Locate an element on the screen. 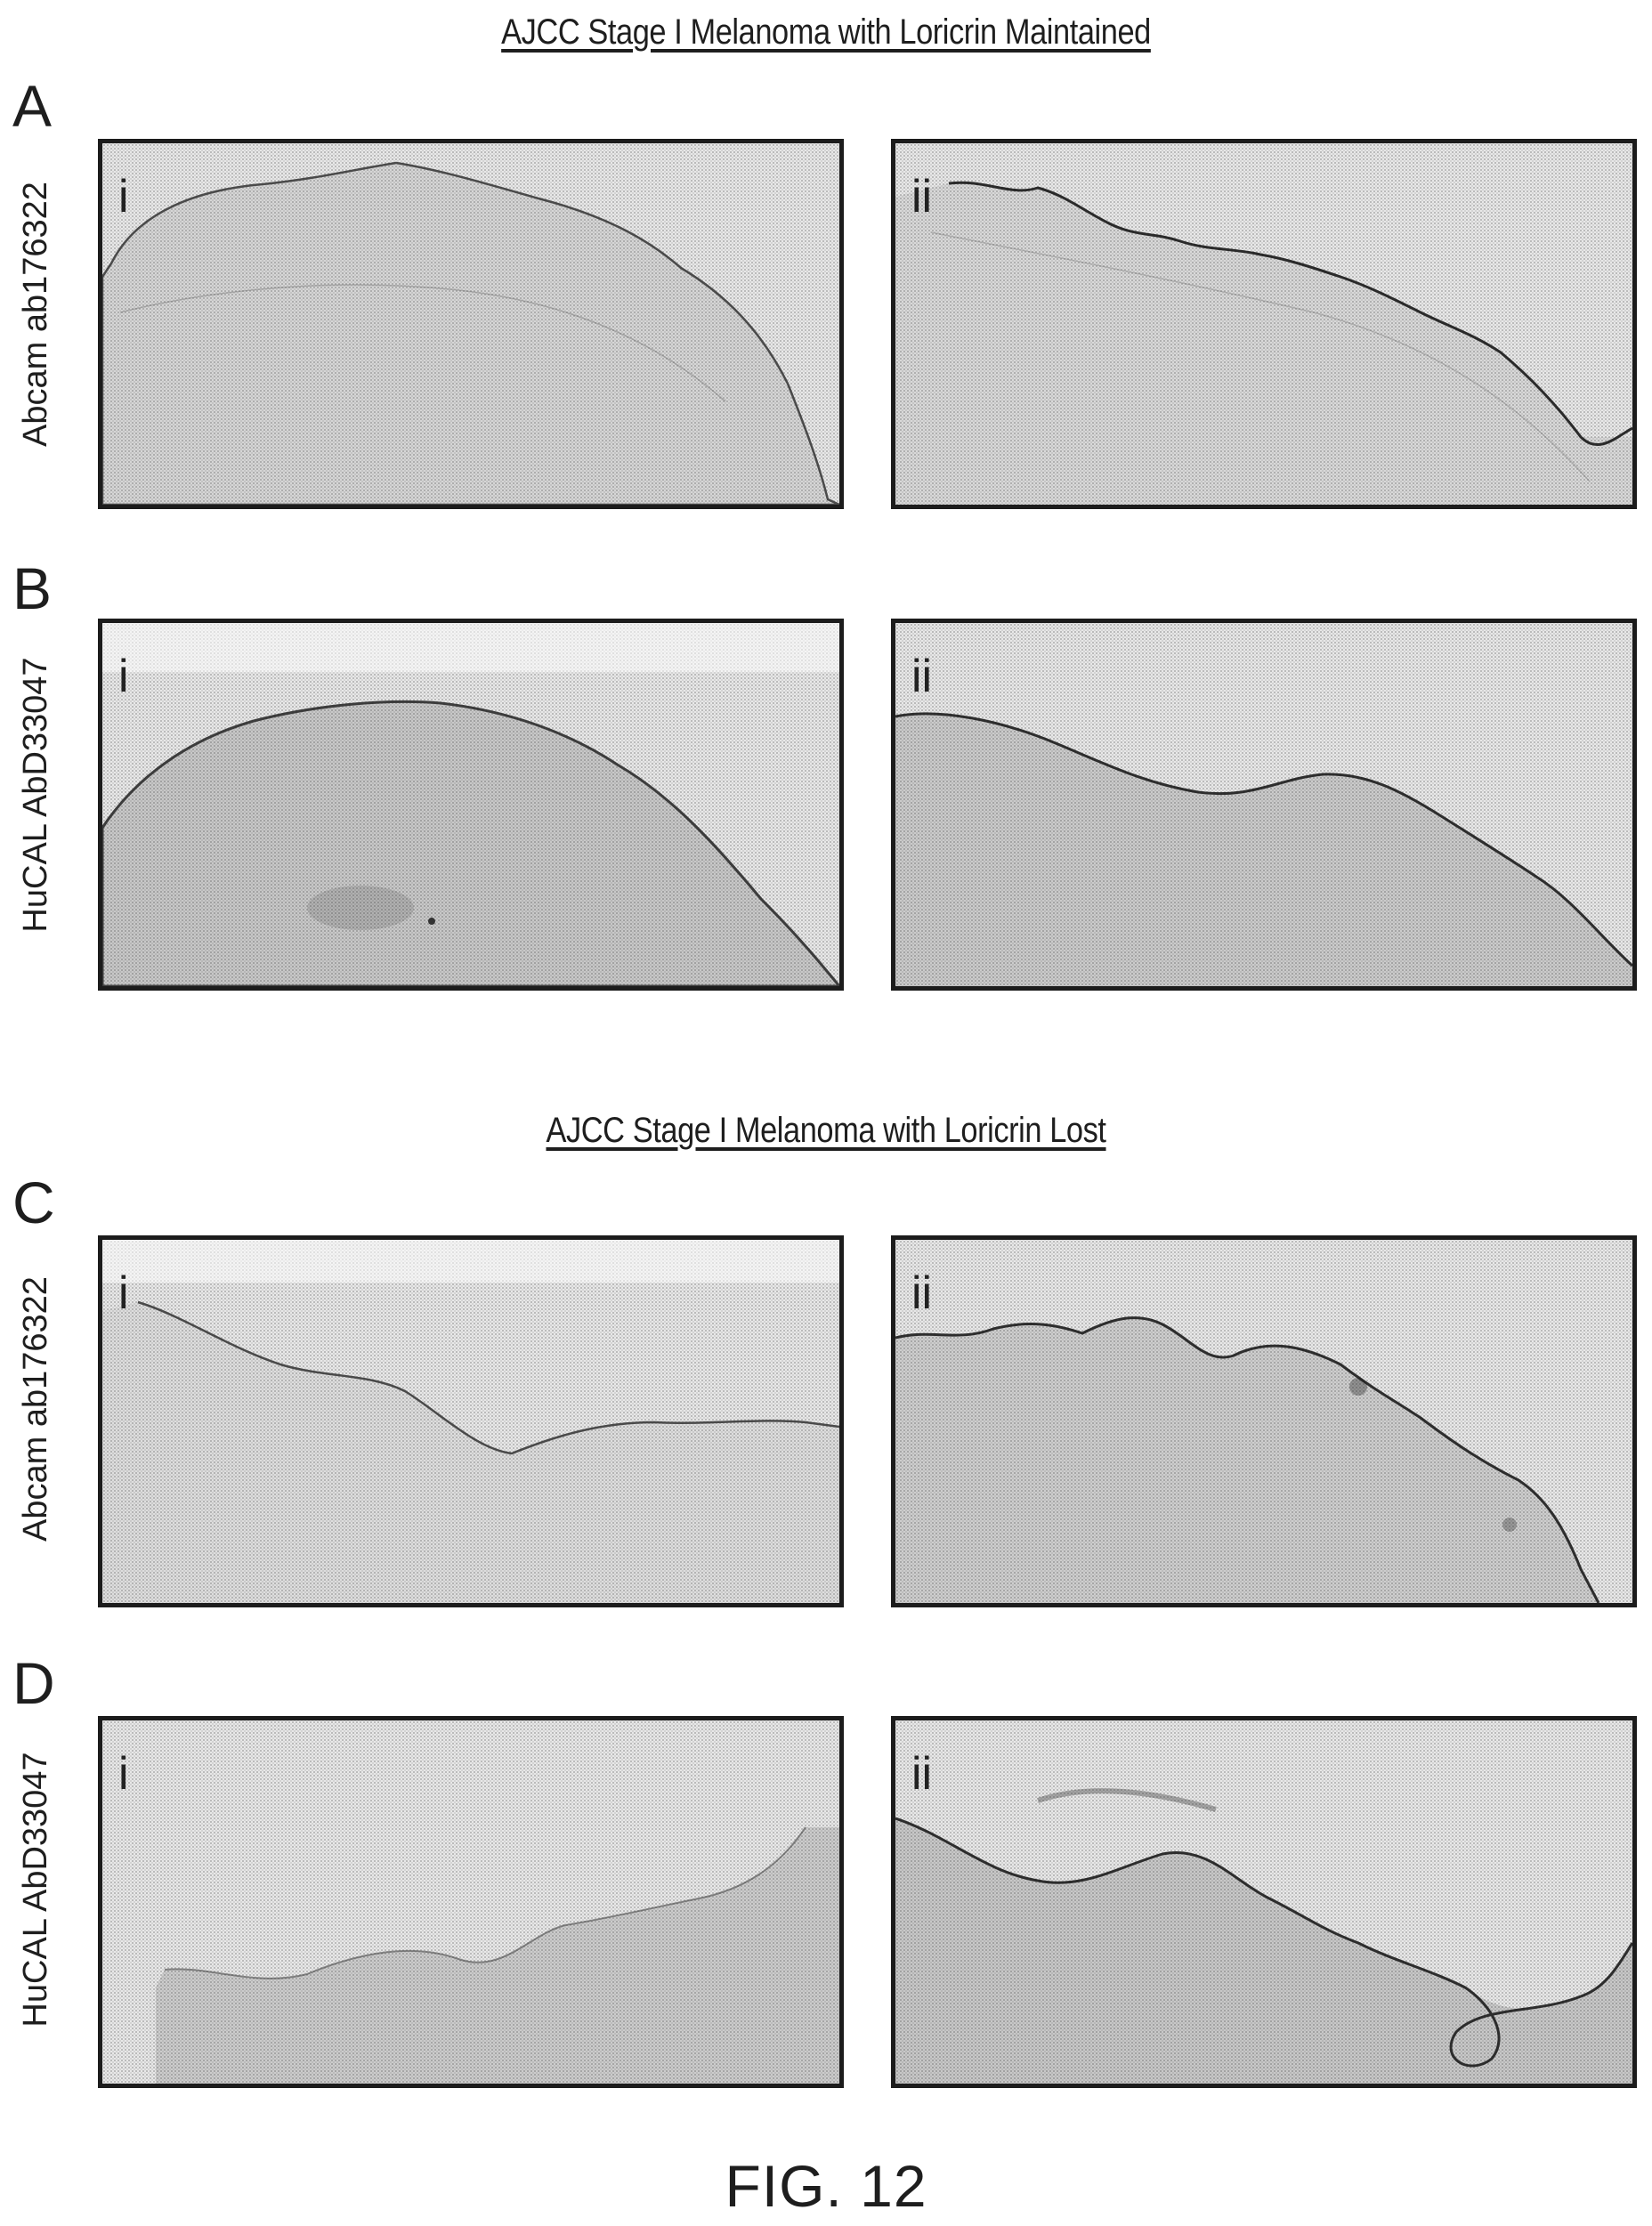 The height and width of the screenshot is (2226, 1652). row-letter-d: D is located at coordinates (33, 1683).